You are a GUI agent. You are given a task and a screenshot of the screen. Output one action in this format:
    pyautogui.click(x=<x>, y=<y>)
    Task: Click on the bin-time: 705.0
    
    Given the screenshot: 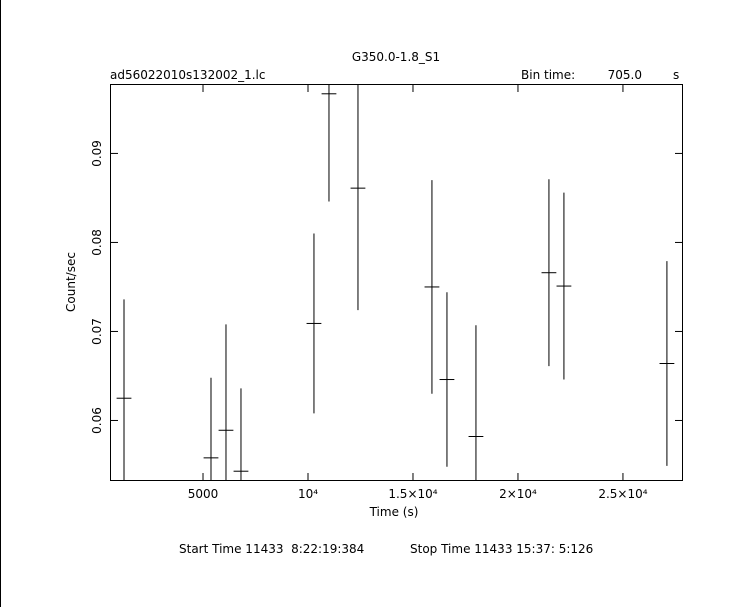 What is the action you would take?
    pyautogui.click(x=625, y=75)
    